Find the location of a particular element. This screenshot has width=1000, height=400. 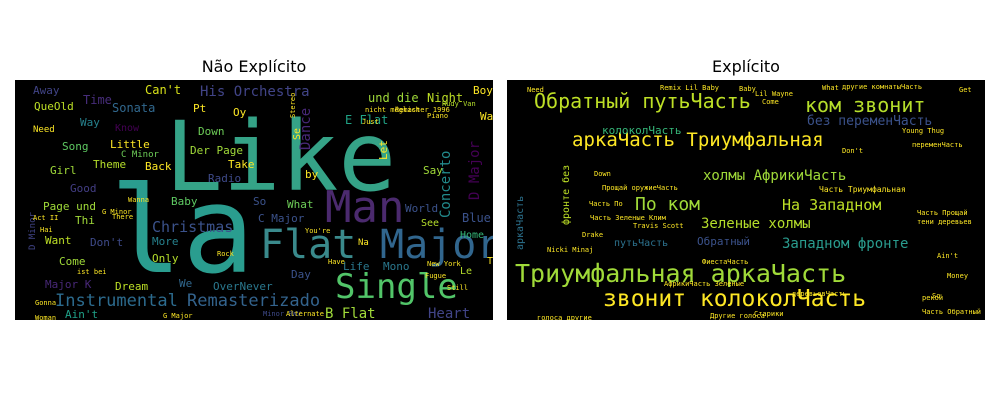

panel-title-left: Não Explícito is located at coordinates (254, 66).